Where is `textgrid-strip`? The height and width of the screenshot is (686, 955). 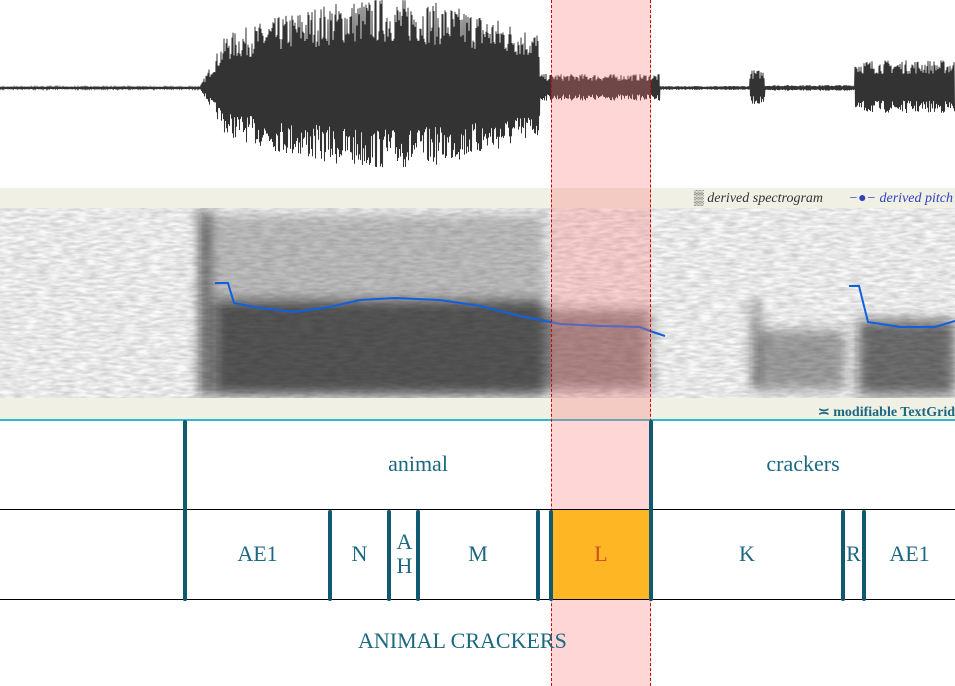
textgrid-strip is located at coordinates (477, 409).